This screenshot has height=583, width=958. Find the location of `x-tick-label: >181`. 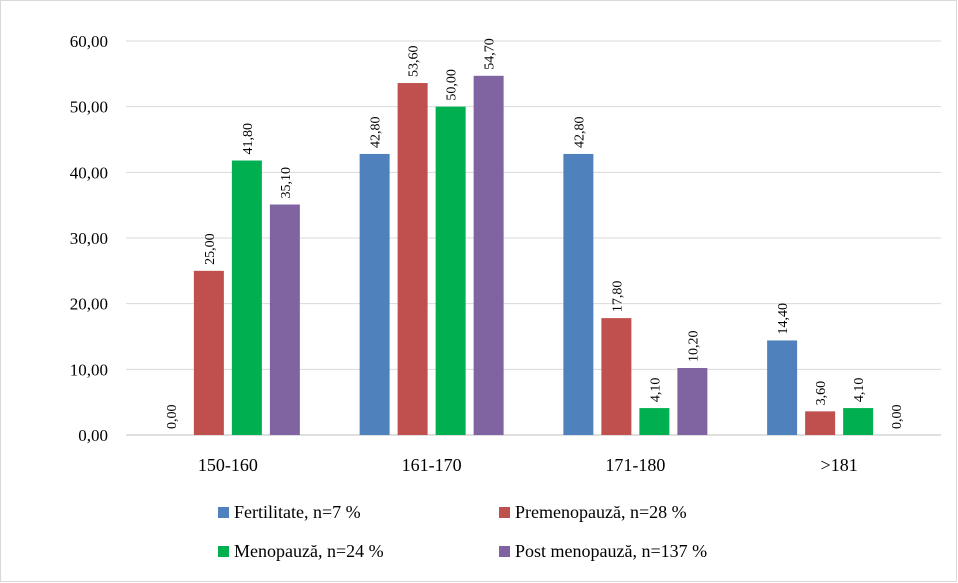

x-tick-label: >181 is located at coordinates (839, 465).